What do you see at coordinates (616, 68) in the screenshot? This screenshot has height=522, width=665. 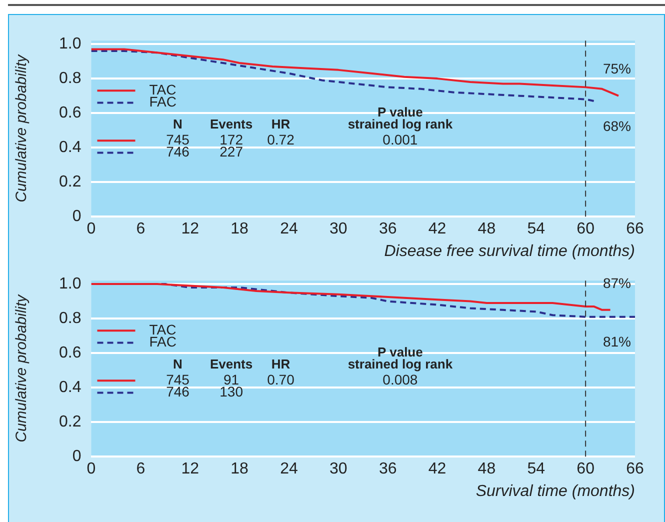 I see `annotation: 75%` at bounding box center [616, 68].